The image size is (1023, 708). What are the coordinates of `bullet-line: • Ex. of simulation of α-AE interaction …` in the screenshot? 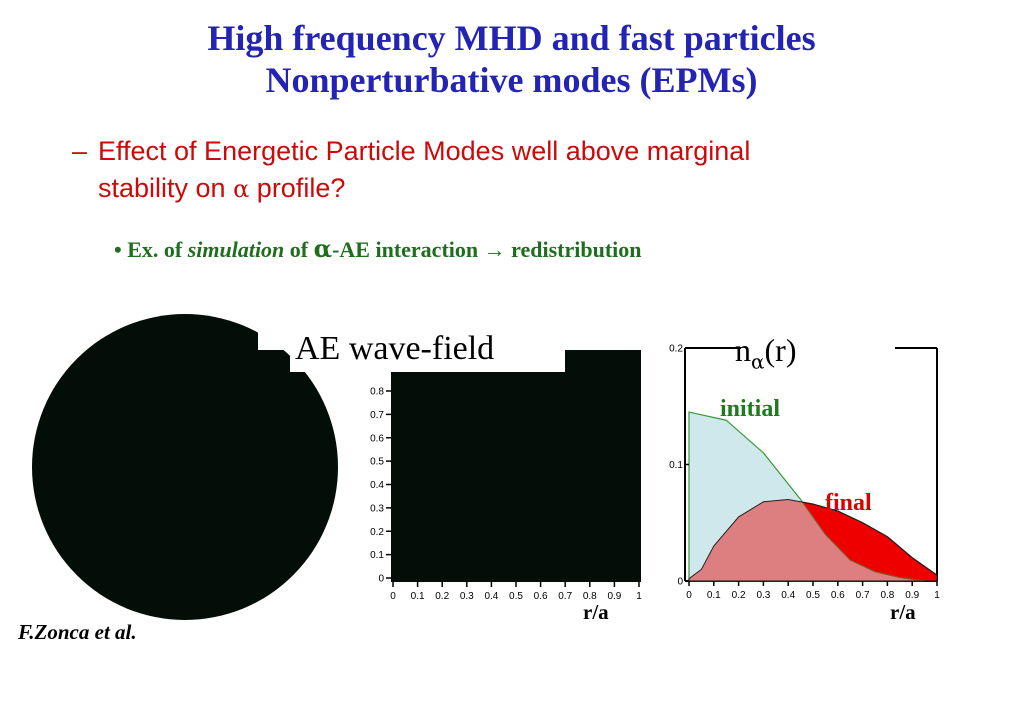 It's located at (378, 248).